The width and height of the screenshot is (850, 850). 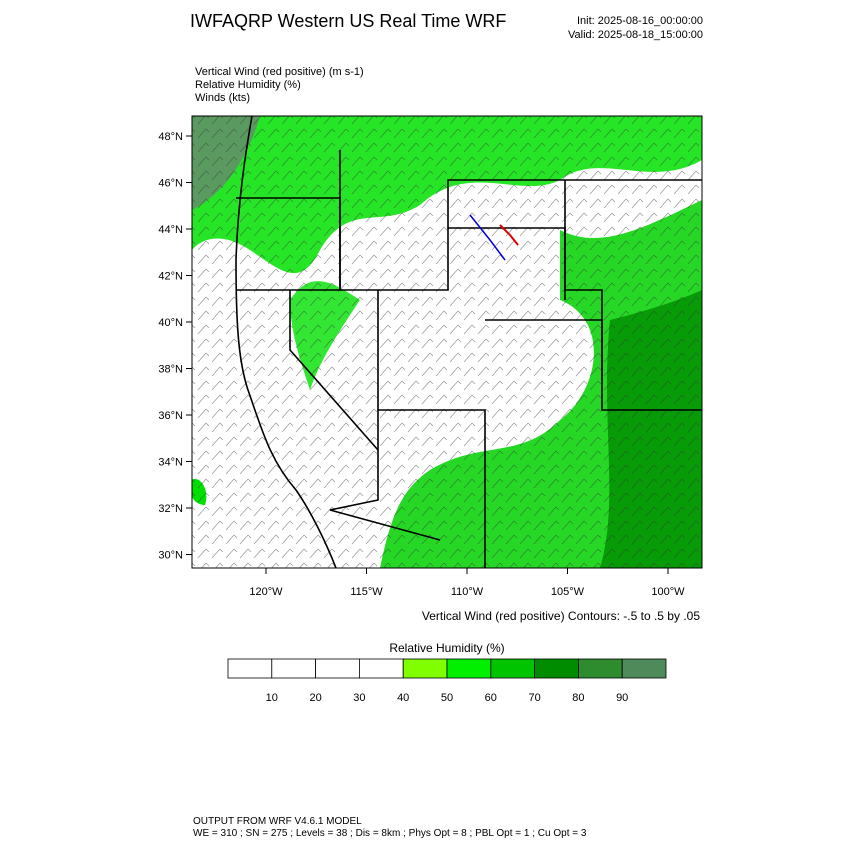 I want to click on lon-label: 110°W, so click(x=467, y=592).